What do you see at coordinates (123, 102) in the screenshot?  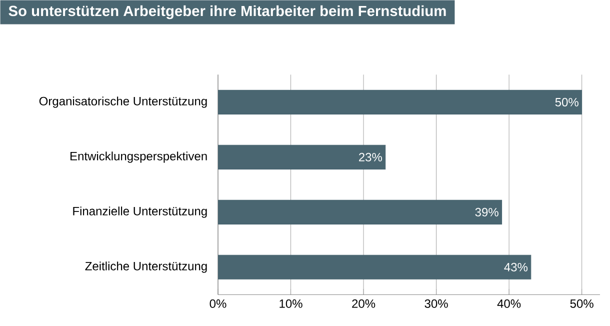 I see `y-tick-label: Organisatorische Unterstützung` at bounding box center [123, 102].